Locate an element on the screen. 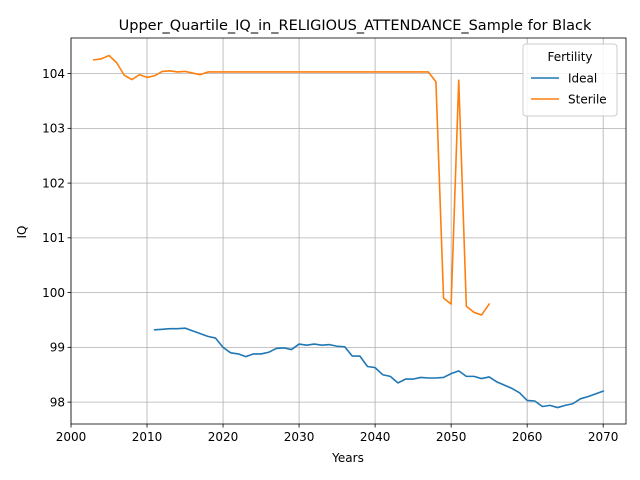 The width and height of the screenshot is (640, 480). legend: Fertility Ideal Sterile is located at coordinates (570, 80).